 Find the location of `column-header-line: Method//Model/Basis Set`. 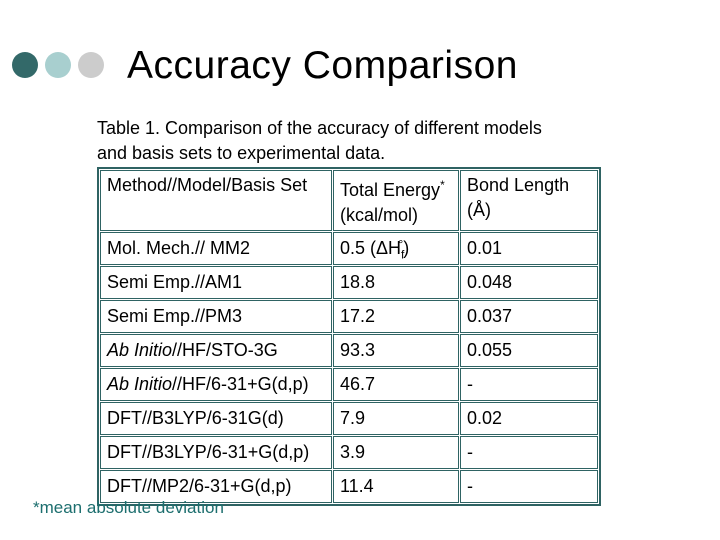

column-header-line: Method//Model/Basis Set is located at coordinates (216, 185).